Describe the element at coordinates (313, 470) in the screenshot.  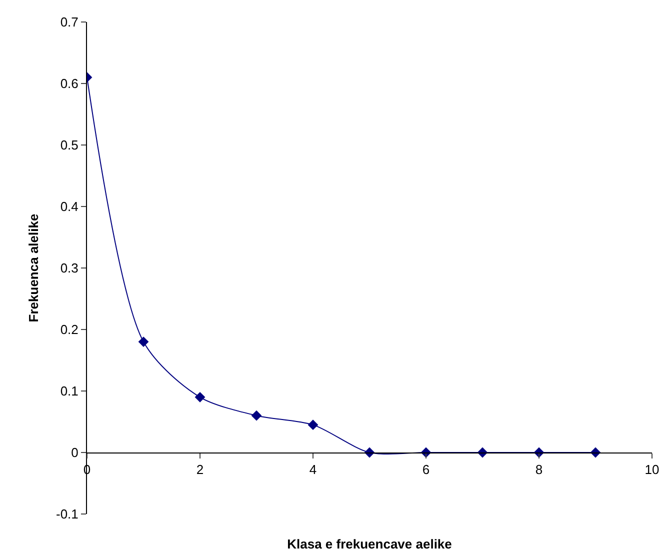
I see `x-tick-label: 4` at that location.